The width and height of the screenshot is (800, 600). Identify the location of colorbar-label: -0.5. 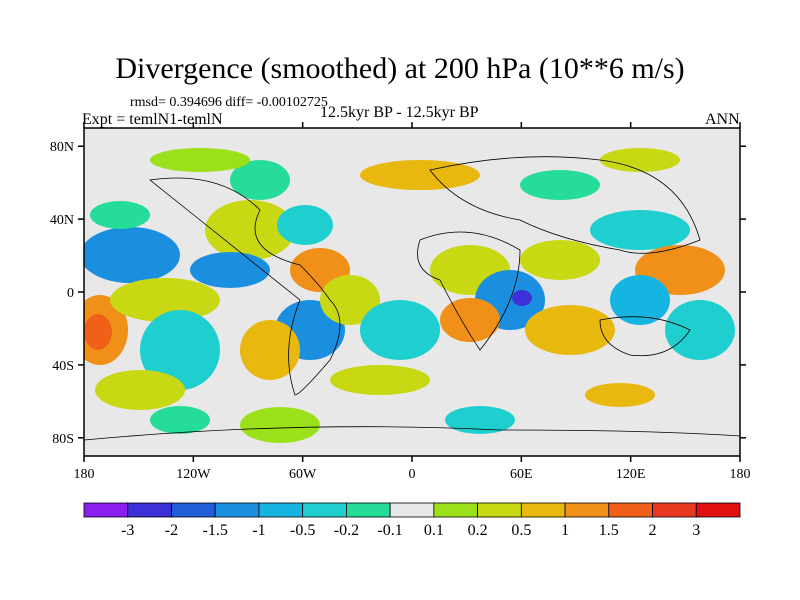
(302, 530).